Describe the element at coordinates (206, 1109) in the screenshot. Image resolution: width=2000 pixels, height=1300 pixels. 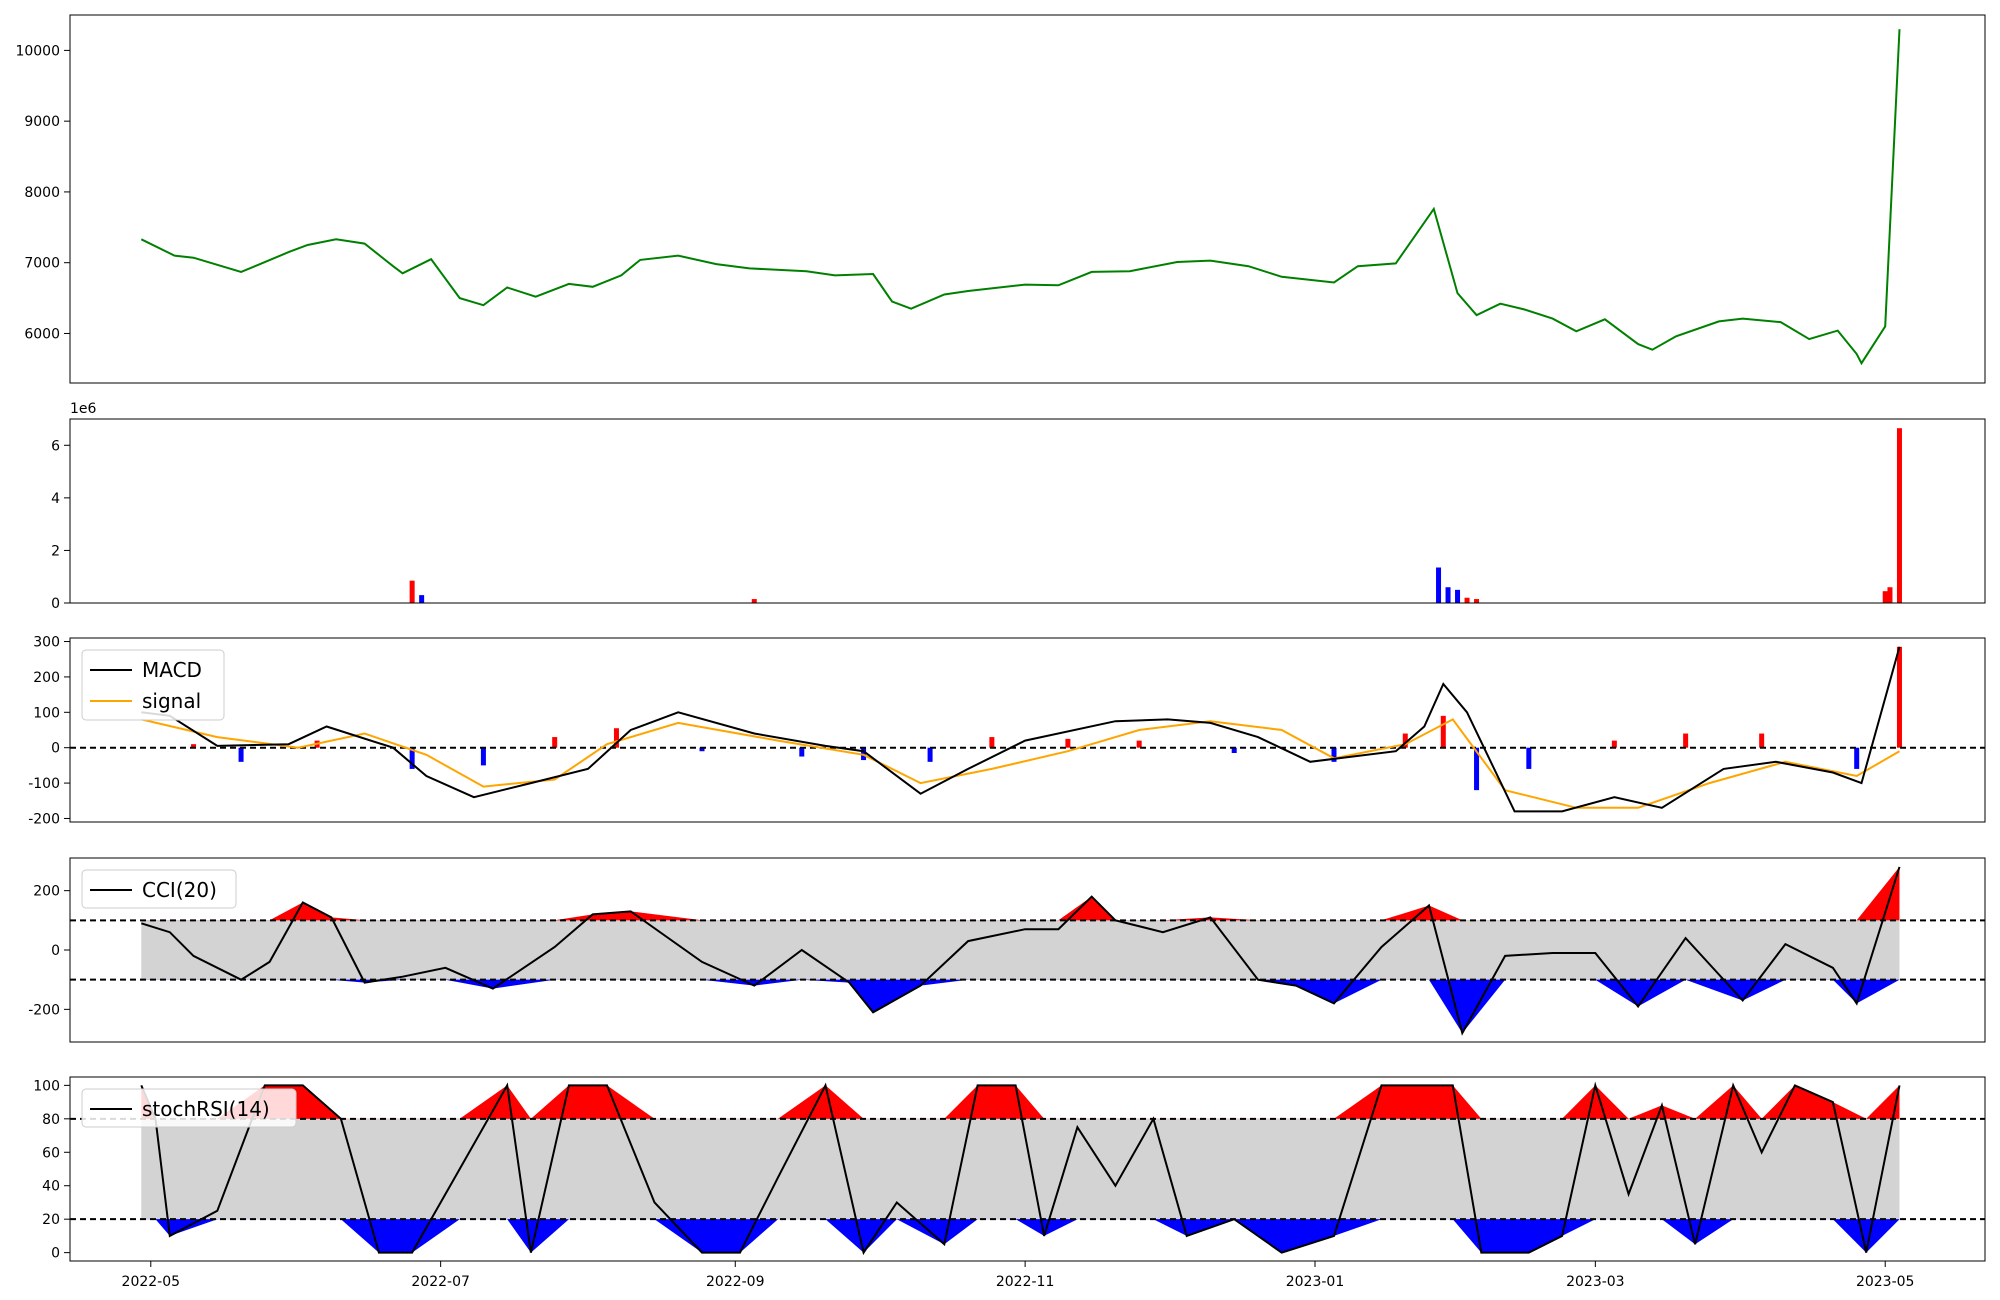
I see `legend-entry: stochRSI(14)` at that location.